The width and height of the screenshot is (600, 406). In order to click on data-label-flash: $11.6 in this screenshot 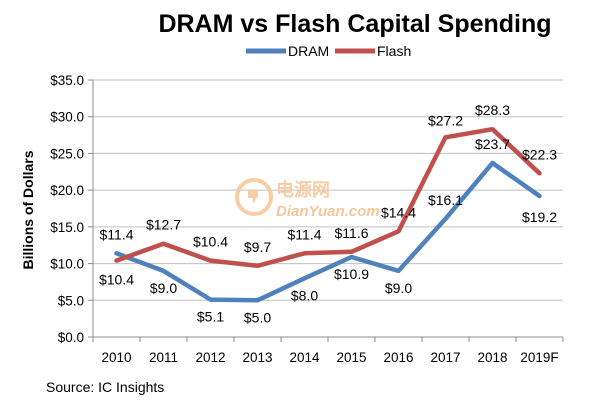, I will do `click(352, 233)`.